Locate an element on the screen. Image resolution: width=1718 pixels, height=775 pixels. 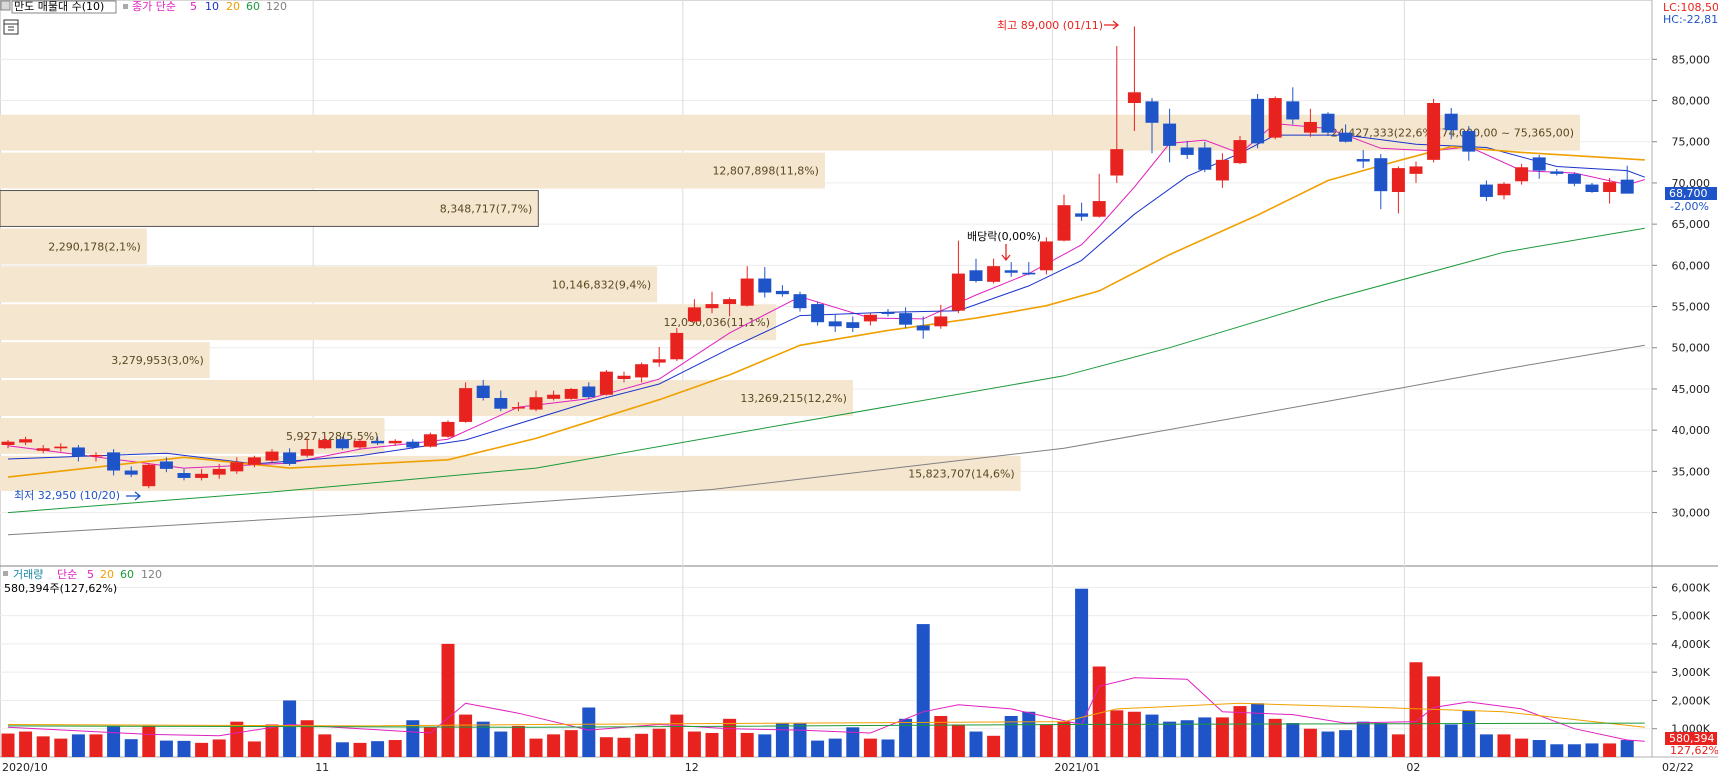
price-tick-label: 70,000 is located at coordinates (1691, 183).